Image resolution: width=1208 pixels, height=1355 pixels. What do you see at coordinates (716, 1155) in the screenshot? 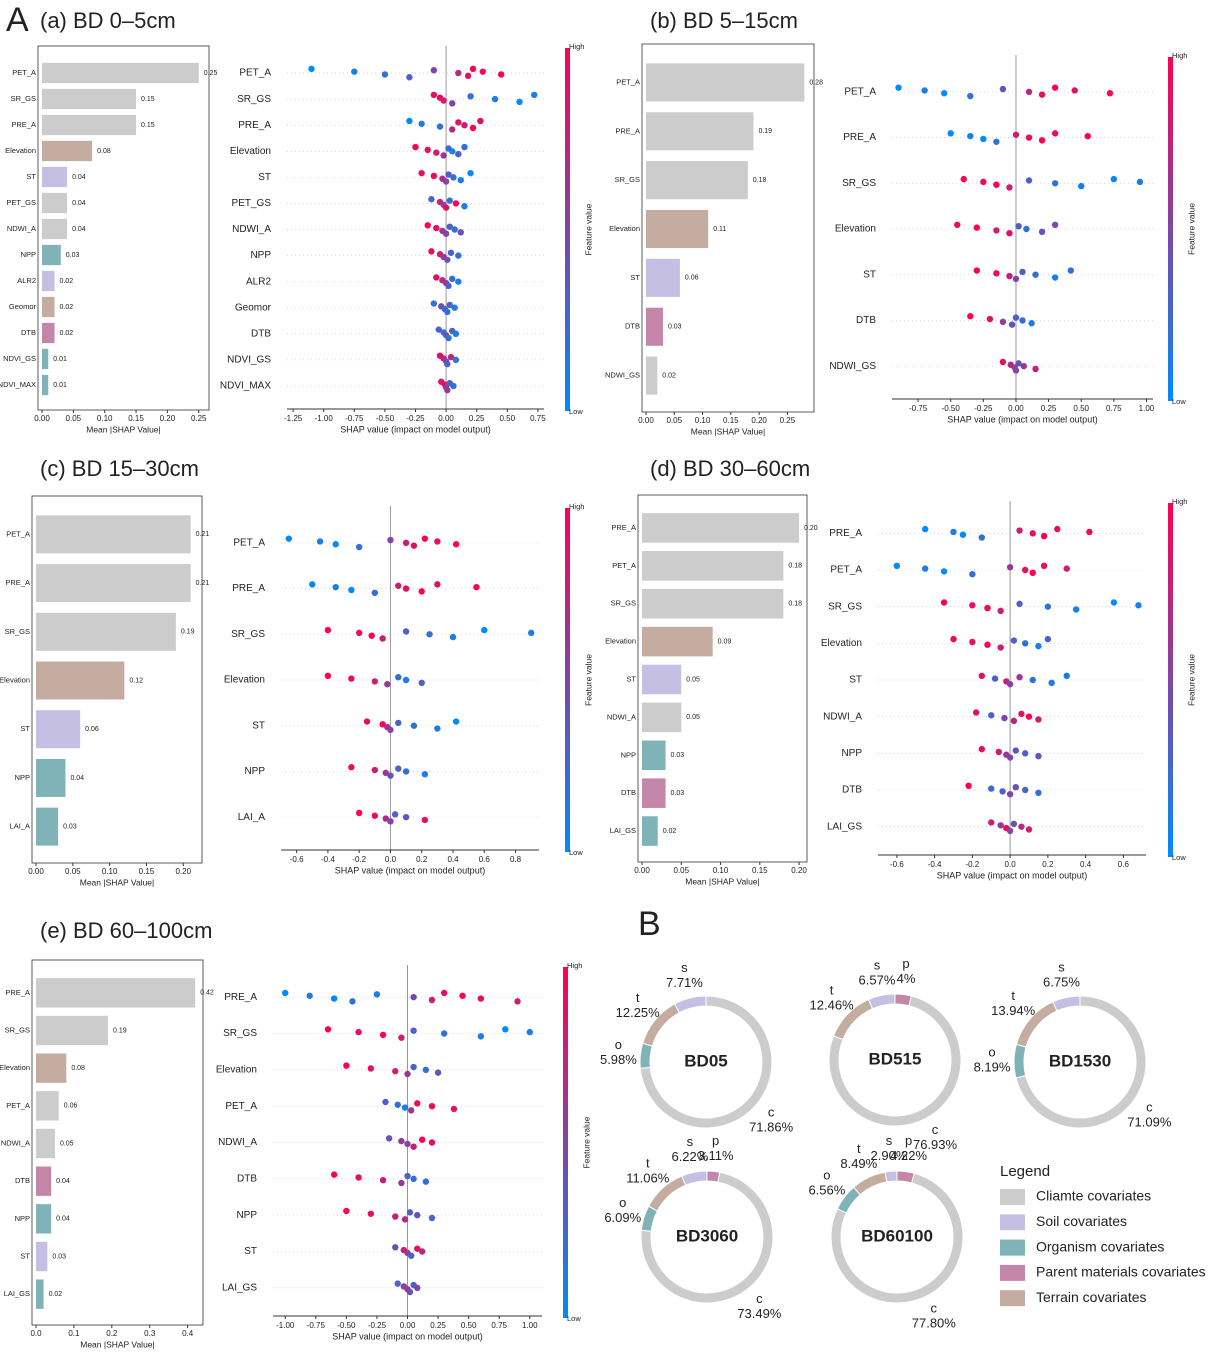
I see `slice-label: 3.11%` at bounding box center [716, 1155].